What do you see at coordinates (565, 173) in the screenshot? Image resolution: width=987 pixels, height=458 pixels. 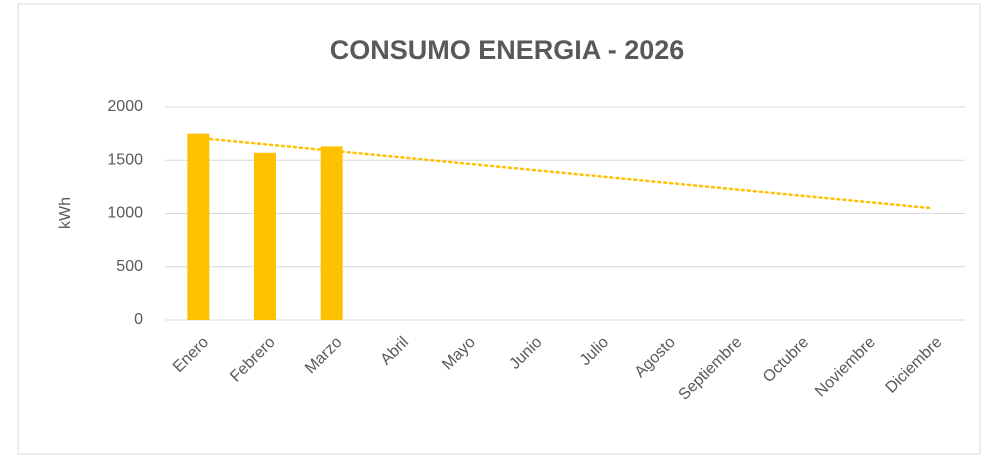 I see `trendline` at bounding box center [565, 173].